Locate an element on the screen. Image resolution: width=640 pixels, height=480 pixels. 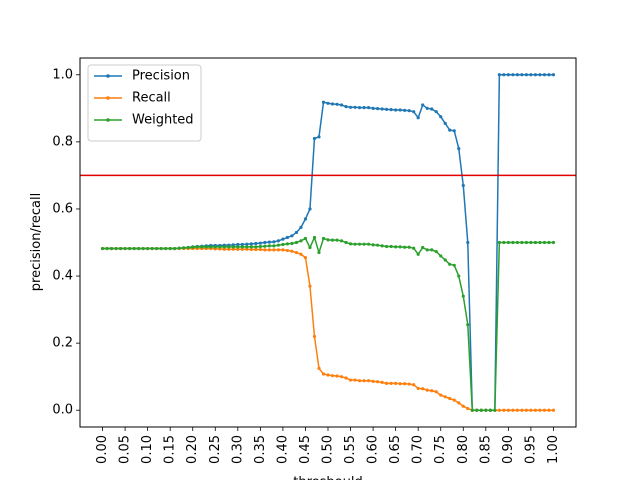
x-tick-label: 0.40 is located at coordinates (282, 449).